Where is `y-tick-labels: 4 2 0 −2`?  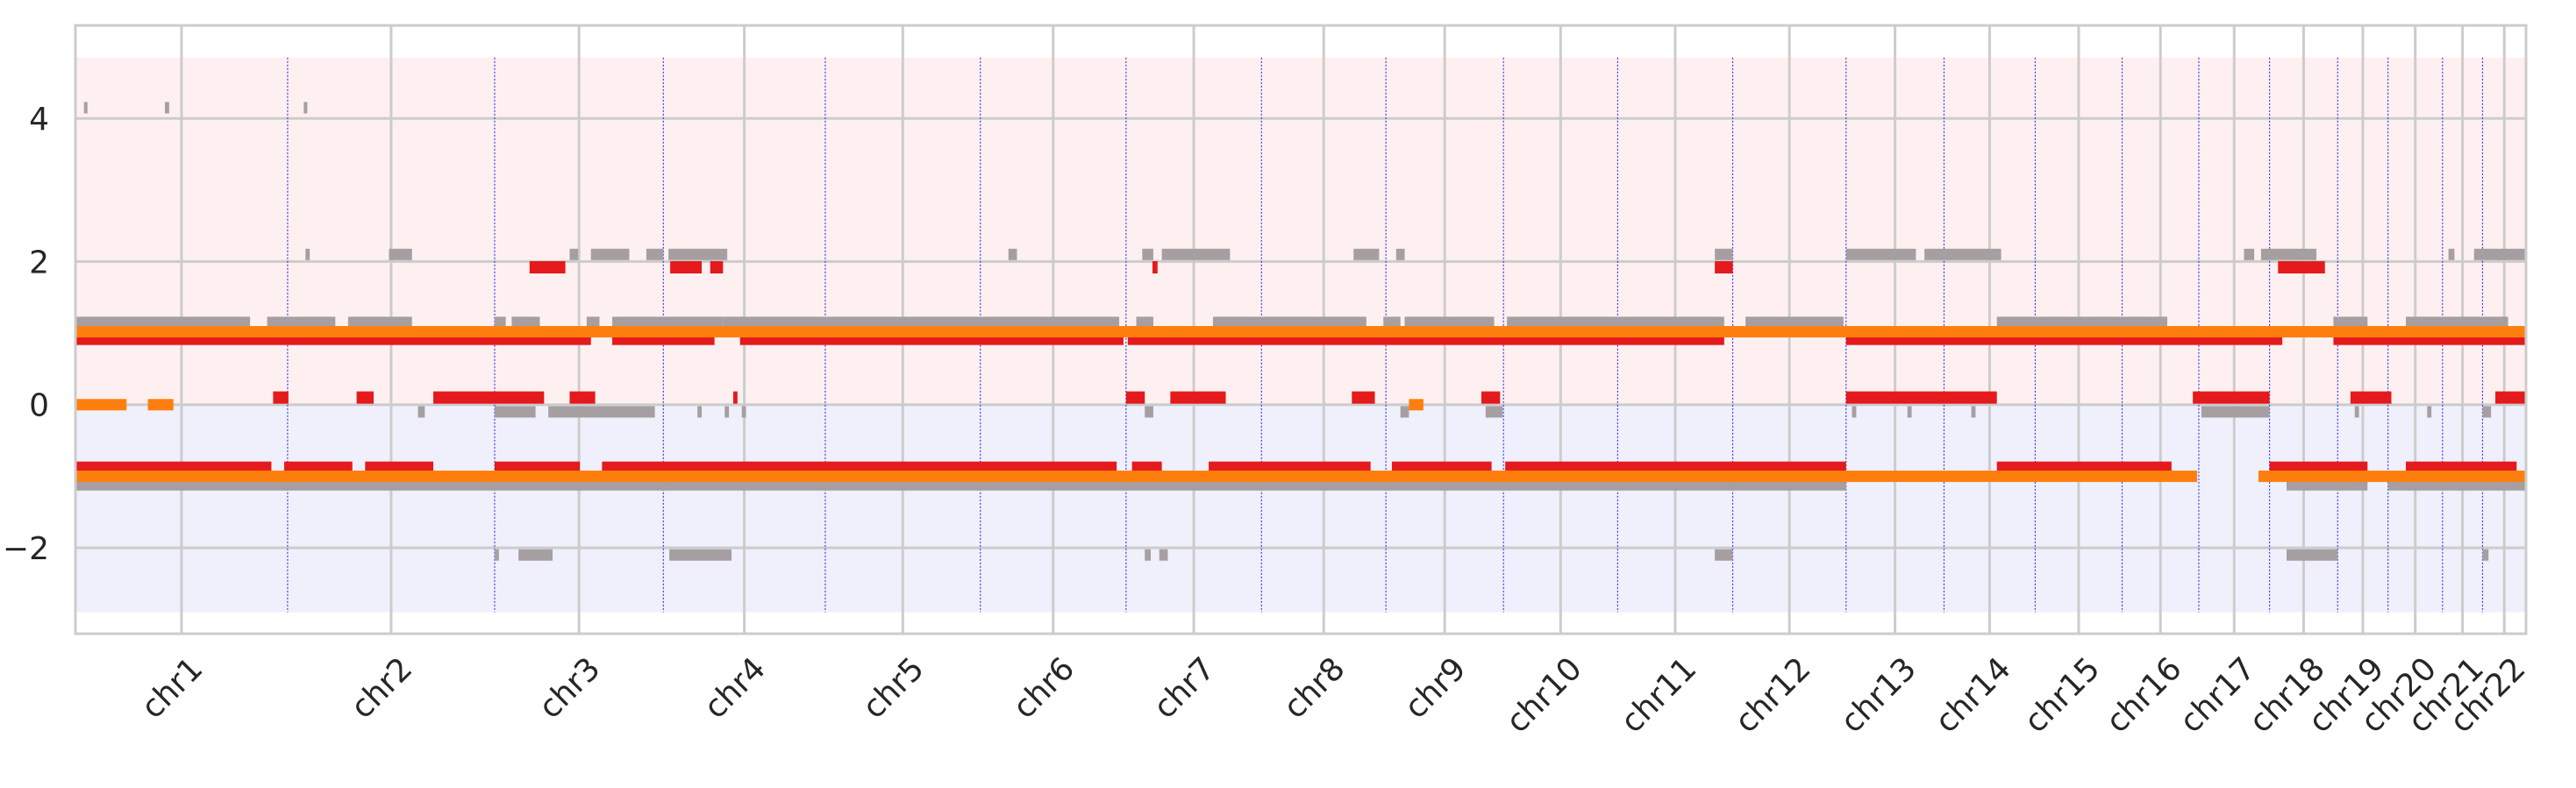 y-tick-labels: 4 2 0 −2 is located at coordinates (26, 334).